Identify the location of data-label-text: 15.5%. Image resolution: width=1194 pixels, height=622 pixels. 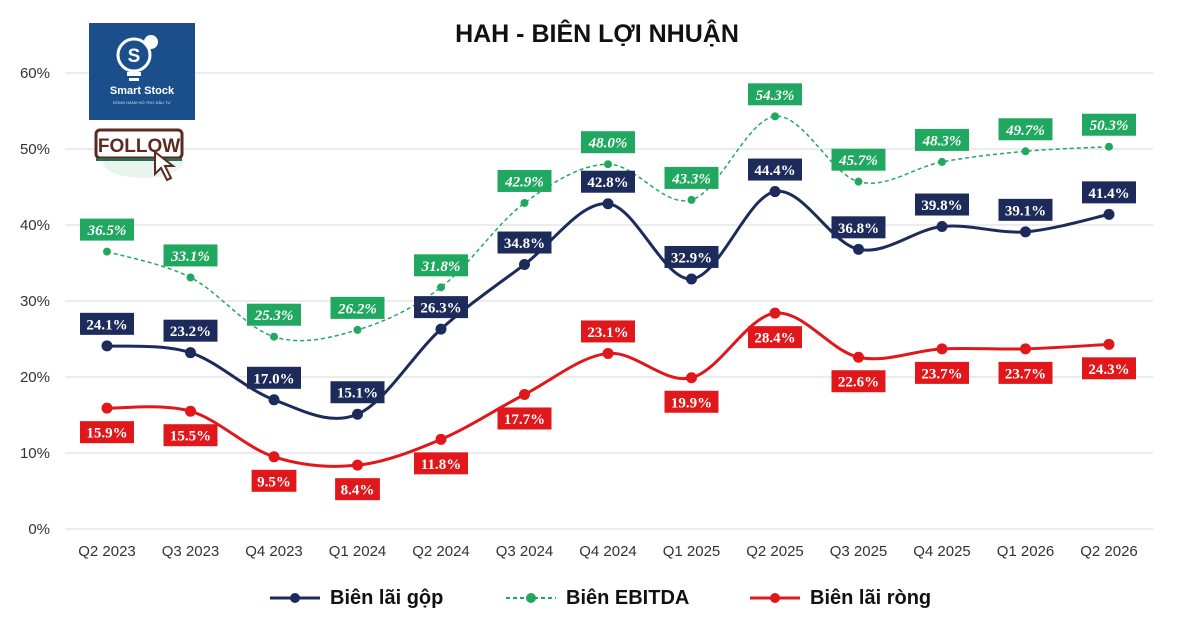
(190, 437).